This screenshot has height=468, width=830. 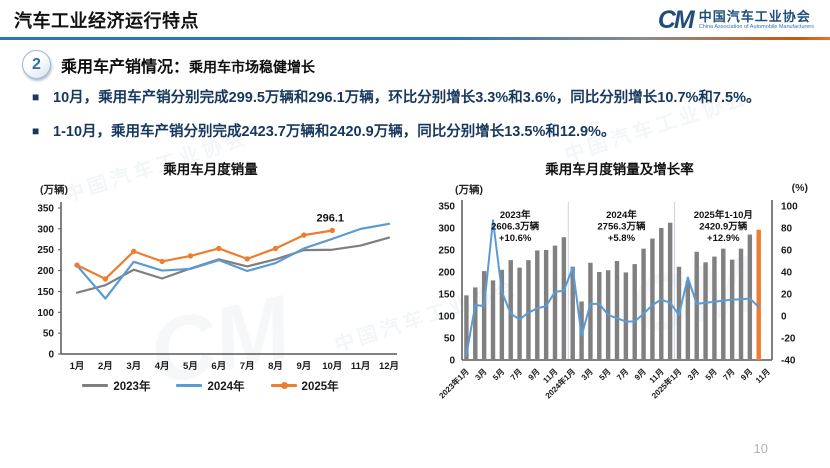 I want to click on svg-text: 6月, so click(x=218, y=366).